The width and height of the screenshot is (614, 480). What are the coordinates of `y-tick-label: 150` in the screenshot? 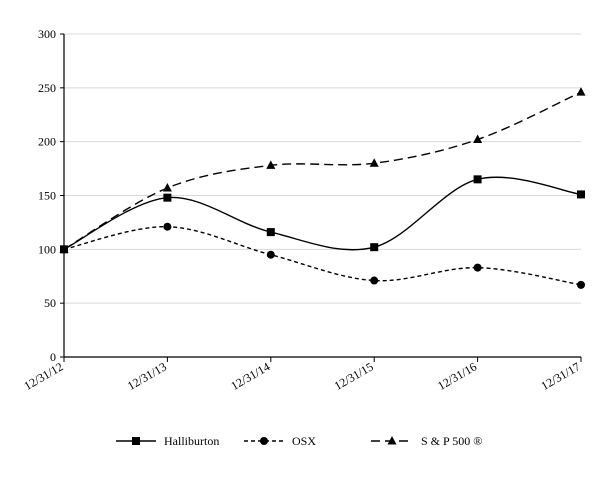 It's located at (47, 196).